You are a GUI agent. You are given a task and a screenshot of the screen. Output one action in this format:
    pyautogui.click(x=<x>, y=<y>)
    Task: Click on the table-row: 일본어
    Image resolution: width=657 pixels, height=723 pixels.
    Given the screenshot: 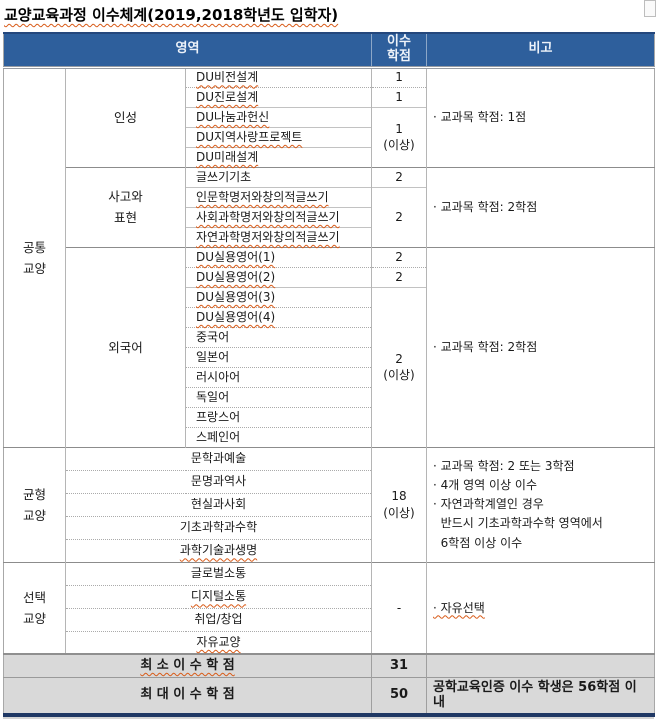 What is the action you would take?
    pyautogui.click(x=329, y=357)
    